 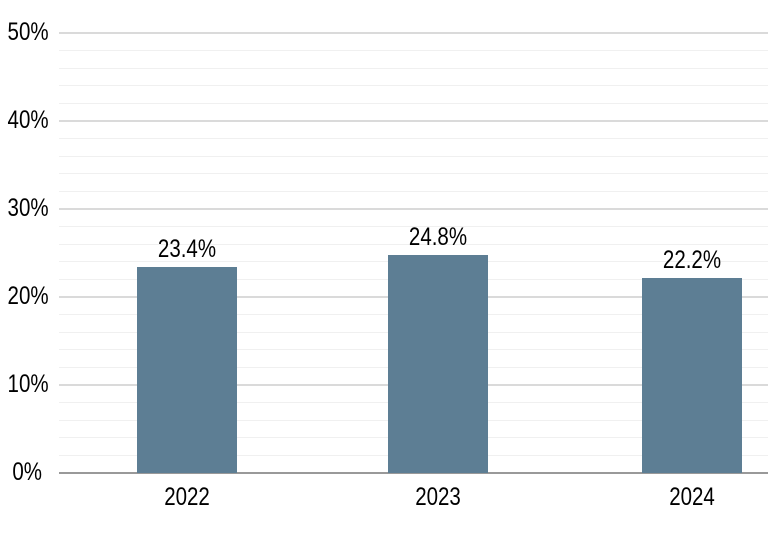 I want to click on bar-2022, so click(x=187, y=370).